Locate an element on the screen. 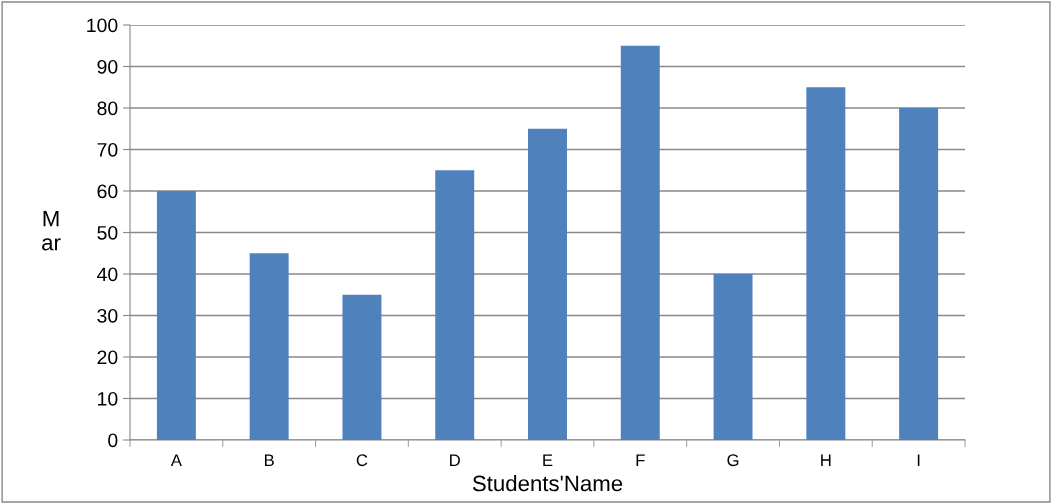  y-tick-label: 0 is located at coordinates (113, 440).